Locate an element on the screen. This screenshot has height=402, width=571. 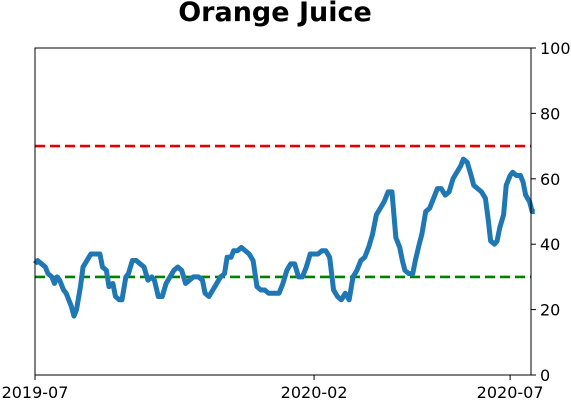
y-tick-label-20: 20 is located at coordinates (550, 310).